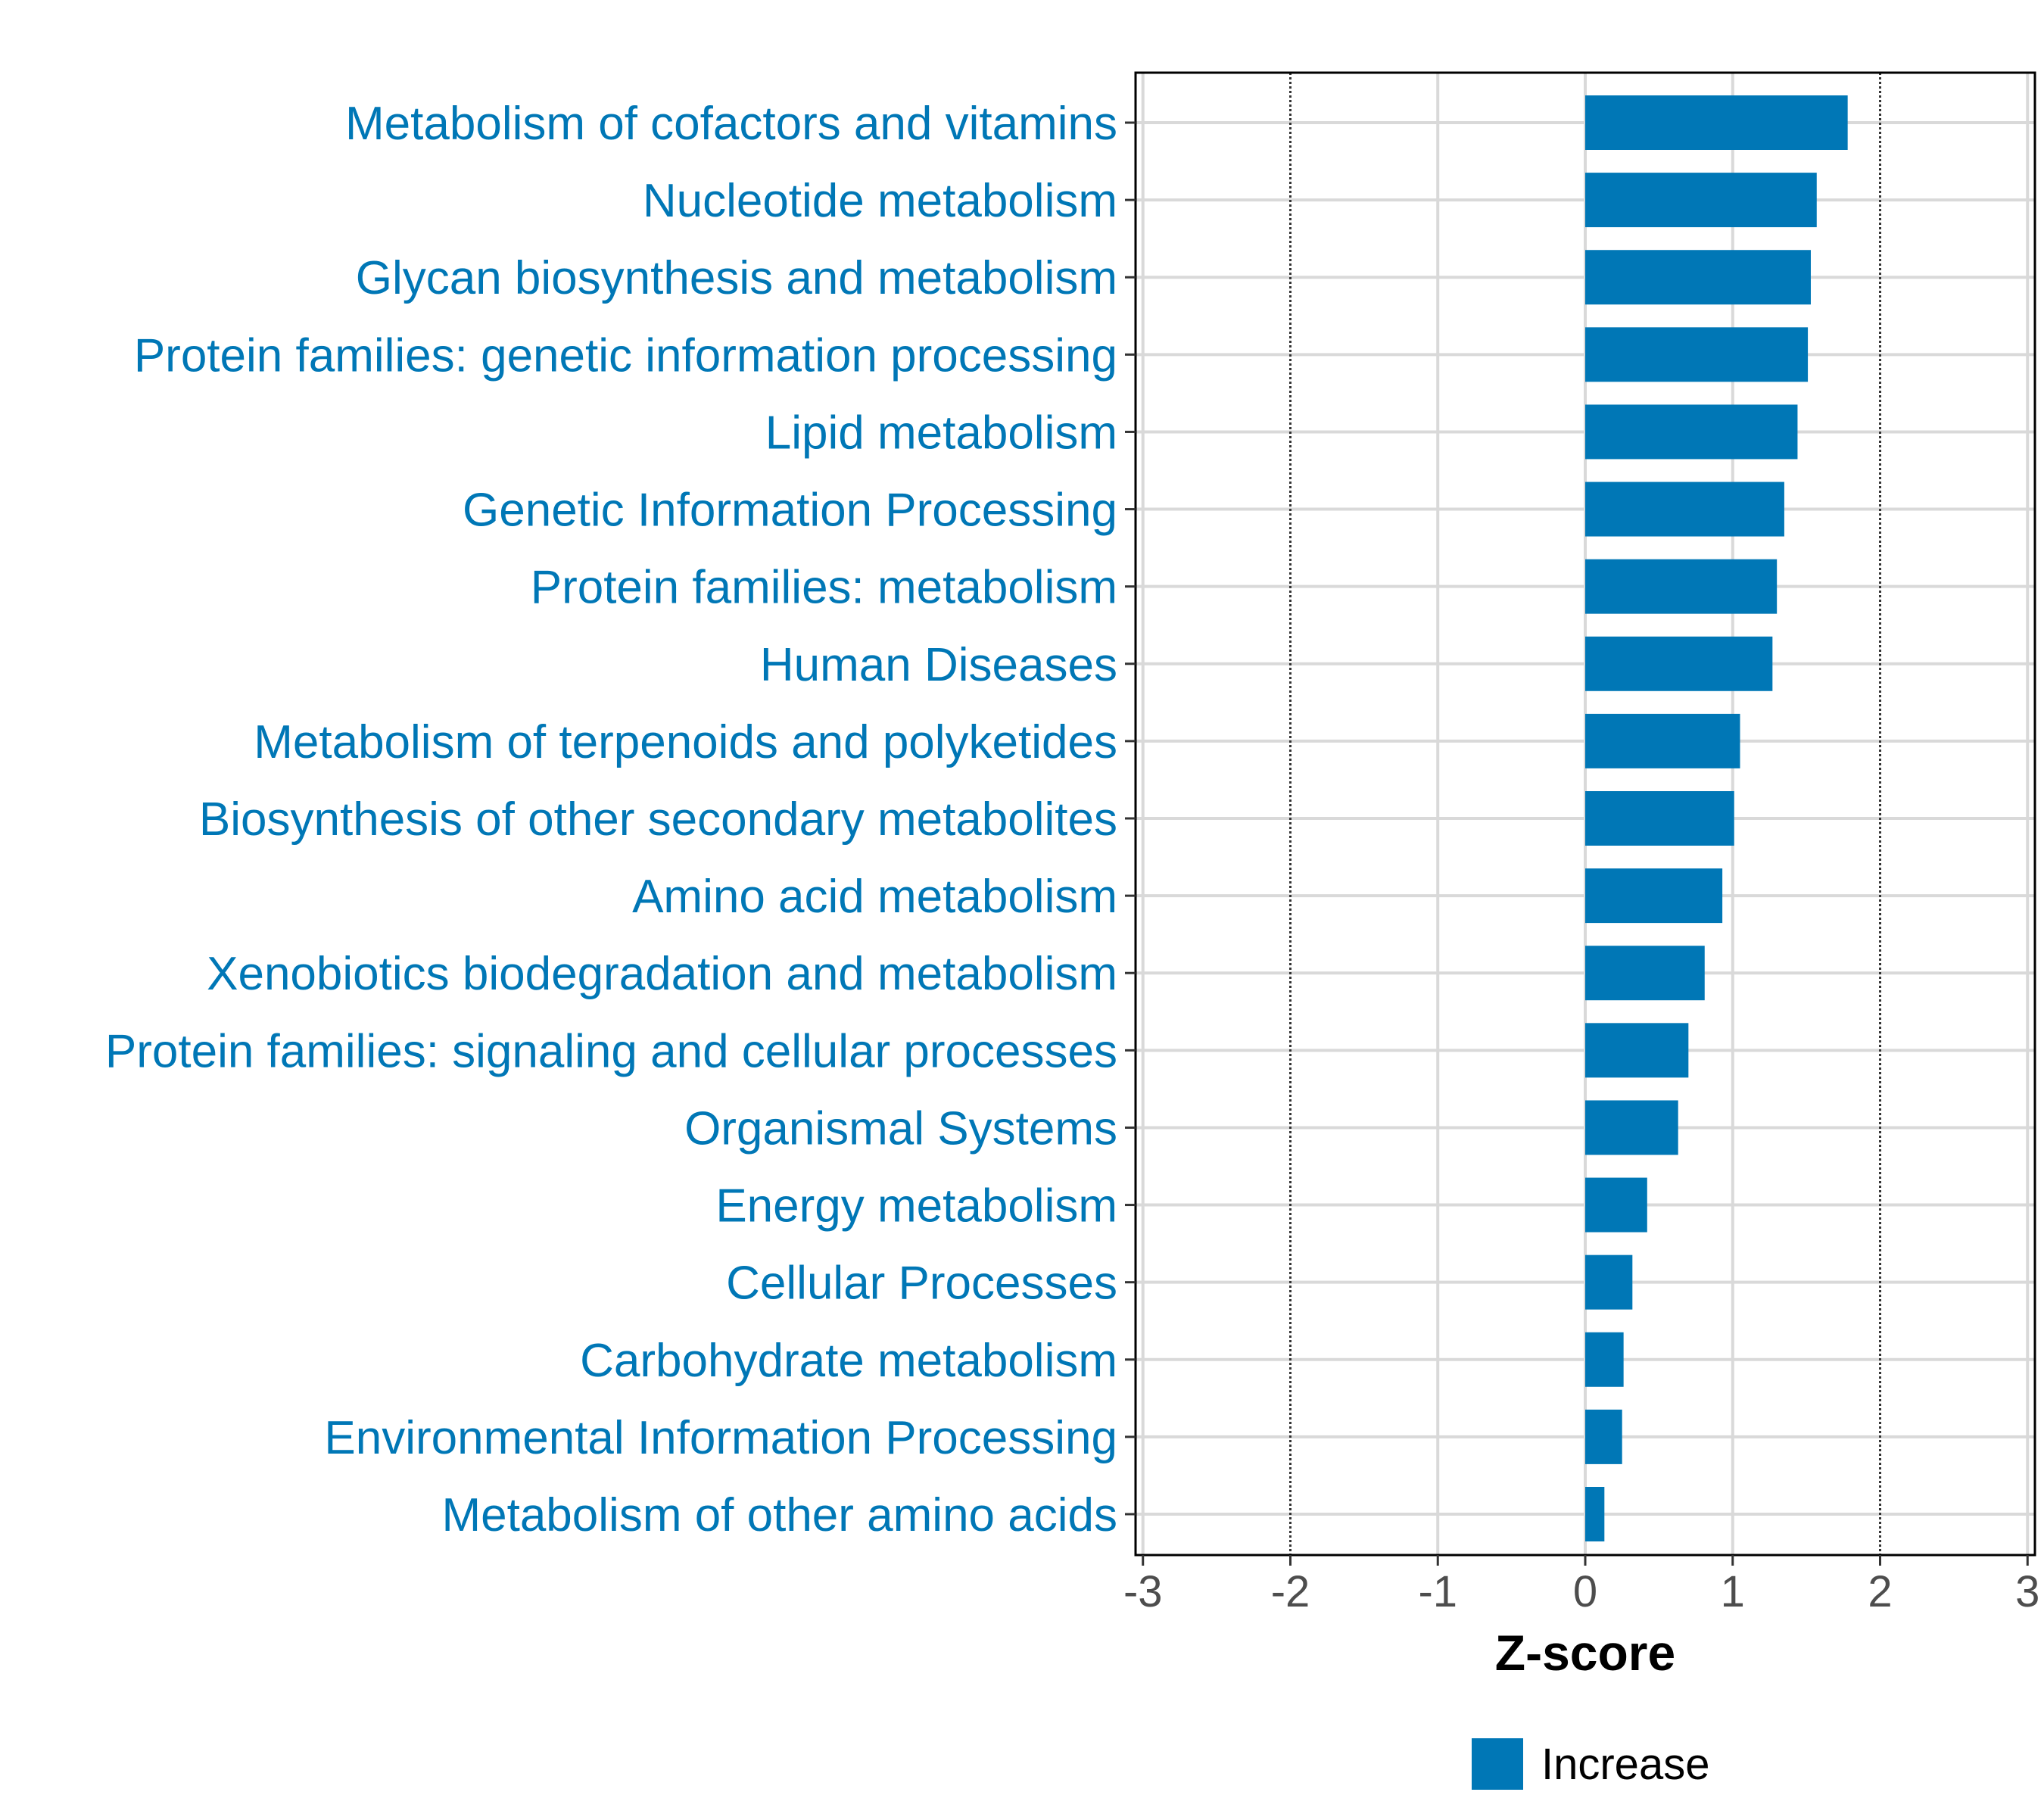 This screenshot has width=2044, height=1817. What do you see at coordinates (941, 433) in the screenshot?
I see `category-label: Lipid metabolism` at bounding box center [941, 433].